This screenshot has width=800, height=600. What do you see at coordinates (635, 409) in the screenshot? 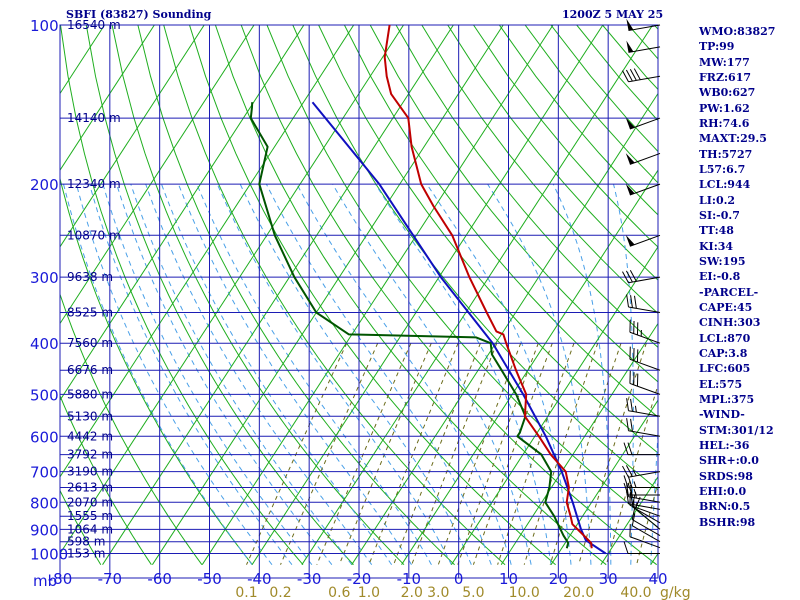
I see `wind-barb-half-flag` at bounding box center [635, 409].